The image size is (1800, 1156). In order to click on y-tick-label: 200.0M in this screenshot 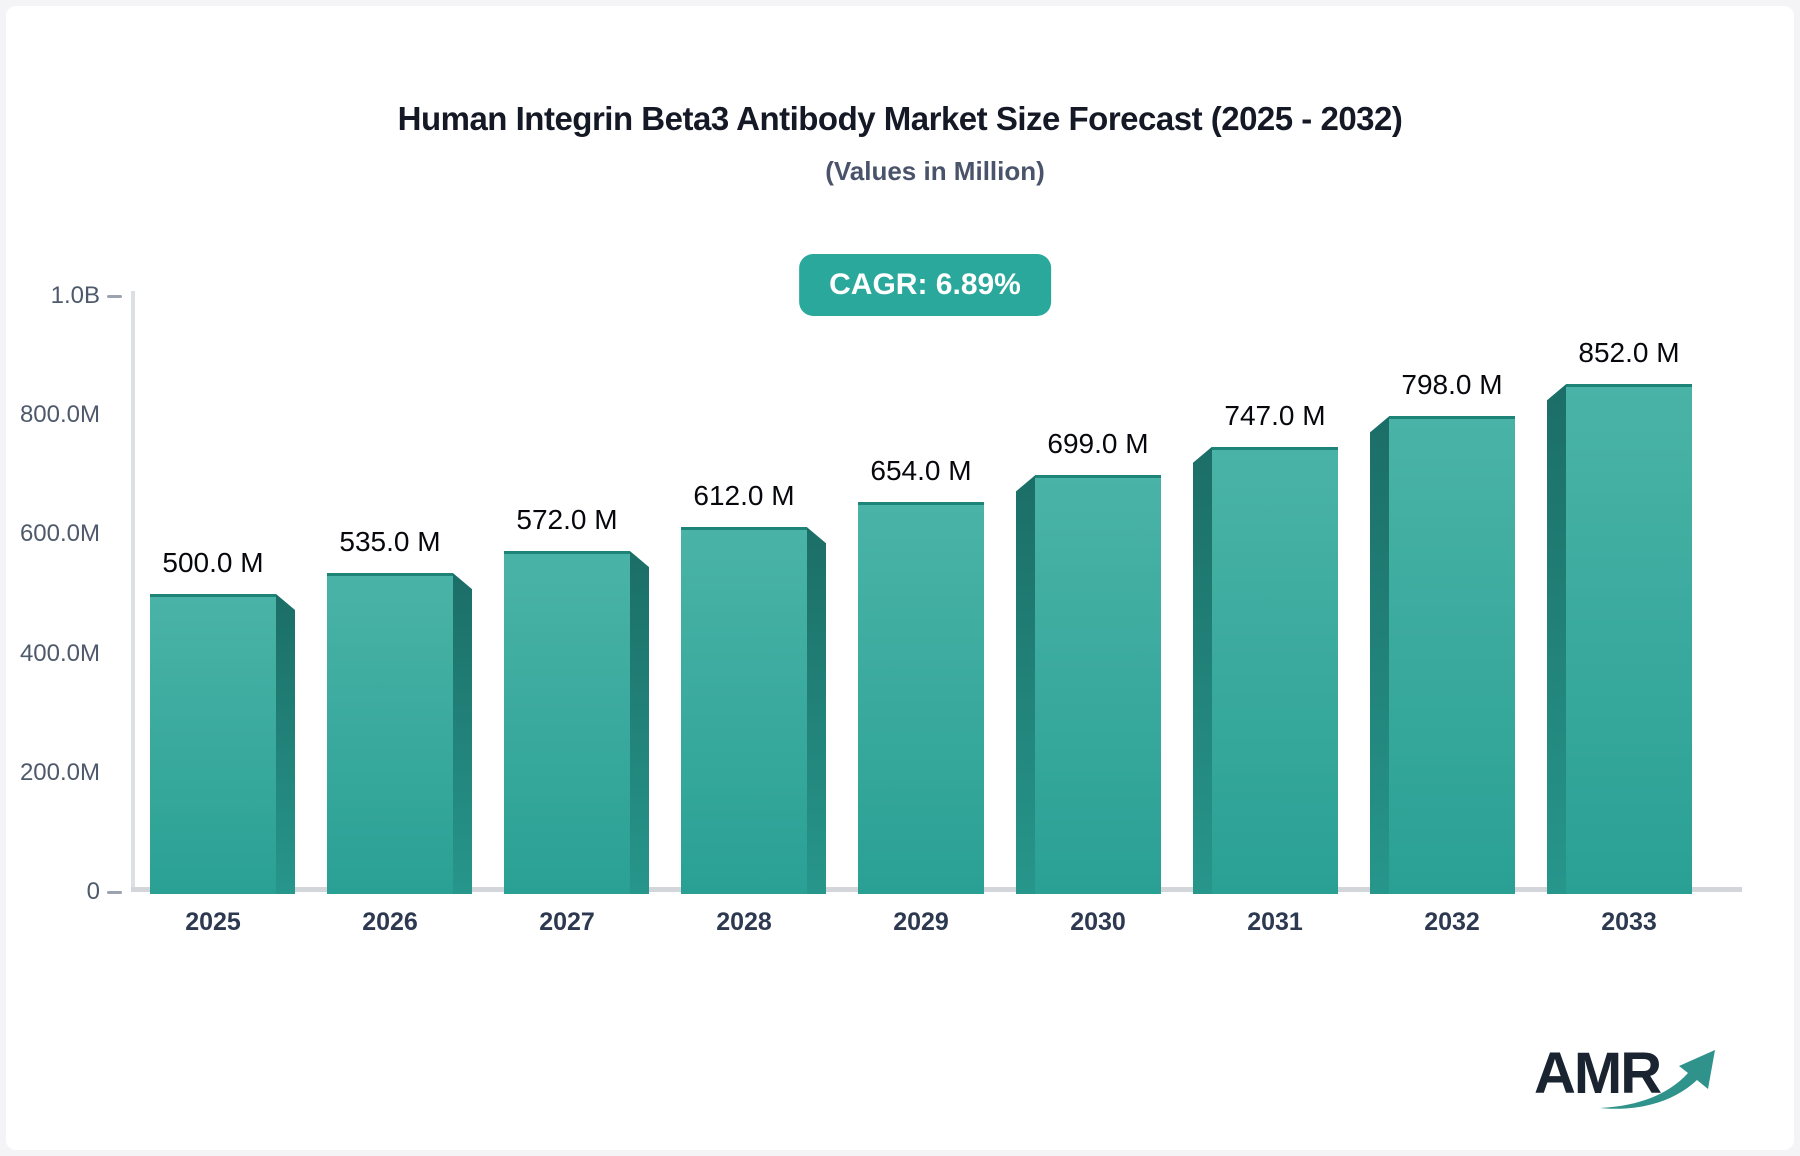, I will do `click(59, 772)`.